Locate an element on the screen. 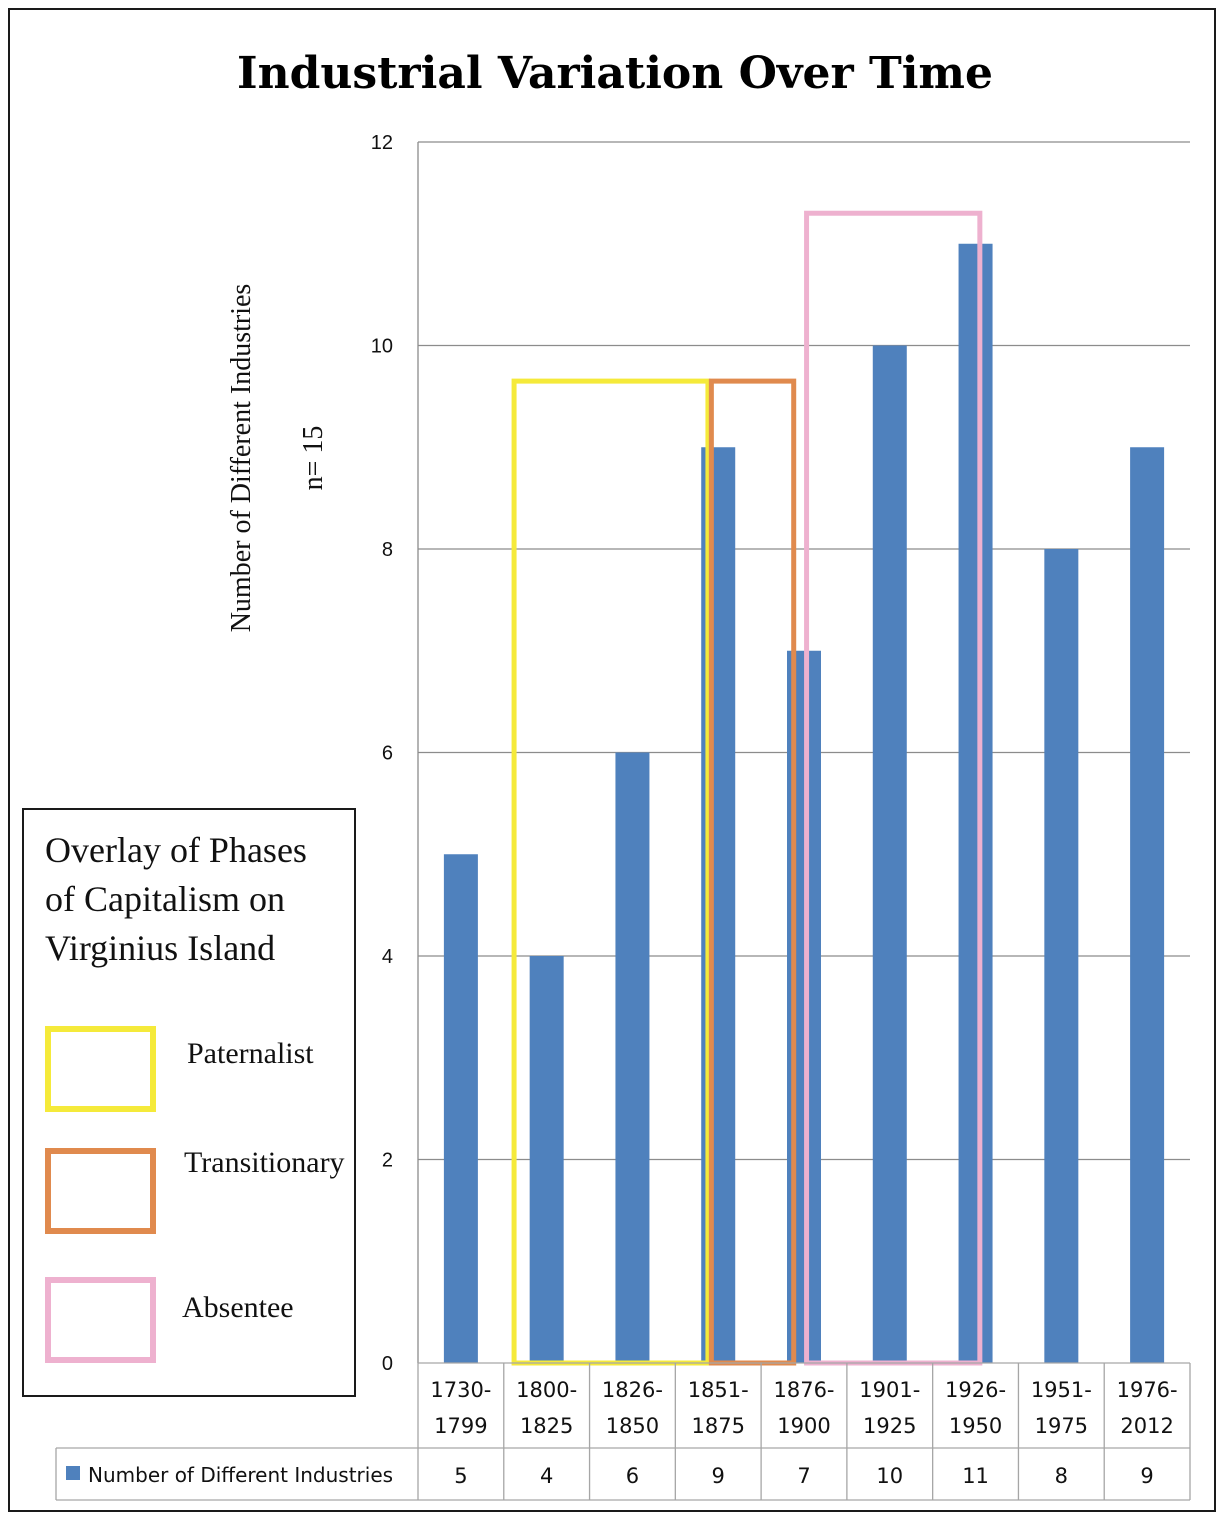 The width and height of the screenshot is (1225, 1517). y-axis-label: Number of Different Industries is located at coordinates (241, 458).